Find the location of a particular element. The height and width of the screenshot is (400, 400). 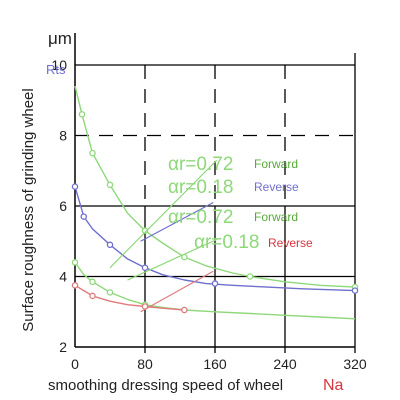

y-tick-label: 10 is located at coordinates (59, 65).